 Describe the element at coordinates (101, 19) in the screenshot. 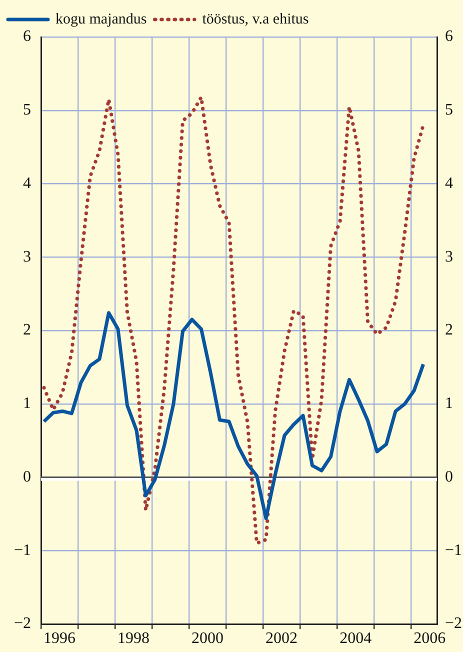

I see `legend-label: kogu majandus` at that location.